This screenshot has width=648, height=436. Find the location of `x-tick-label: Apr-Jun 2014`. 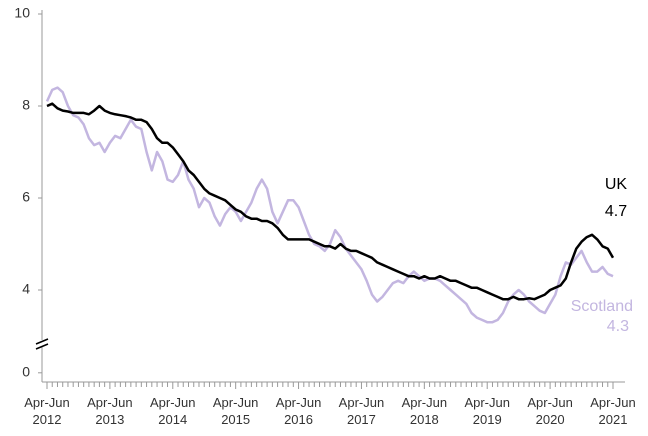

x-tick-label: Apr-Jun 2014 is located at coordinates (173, 411).